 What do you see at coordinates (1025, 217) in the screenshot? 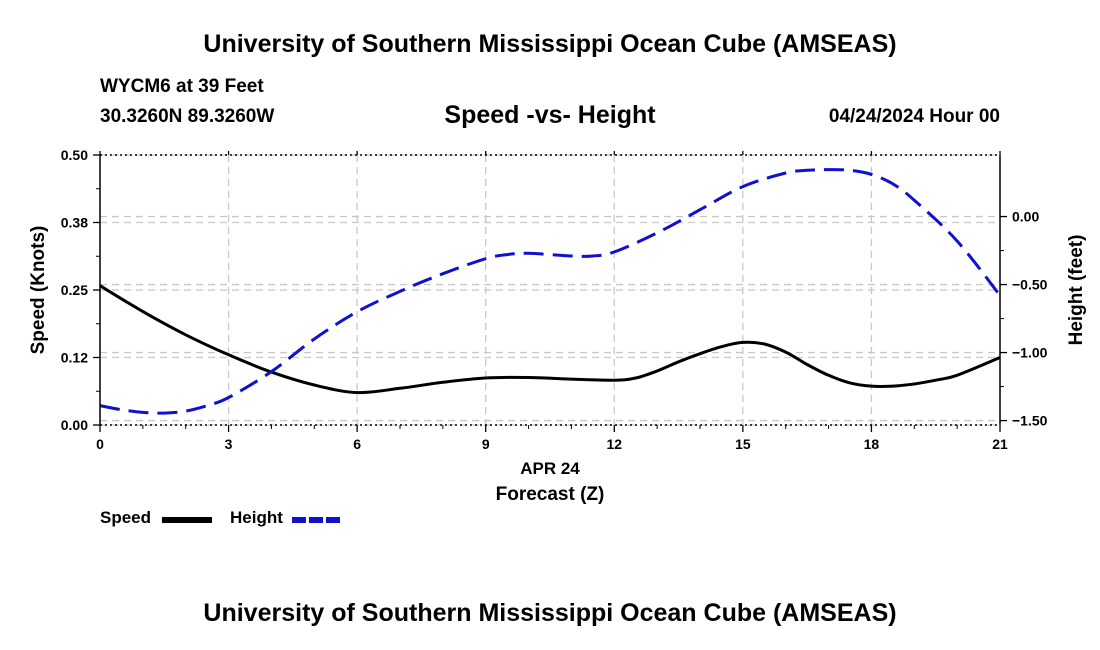
I see `y2-tick-label: 0.00` at bounding box center [1025, 217].